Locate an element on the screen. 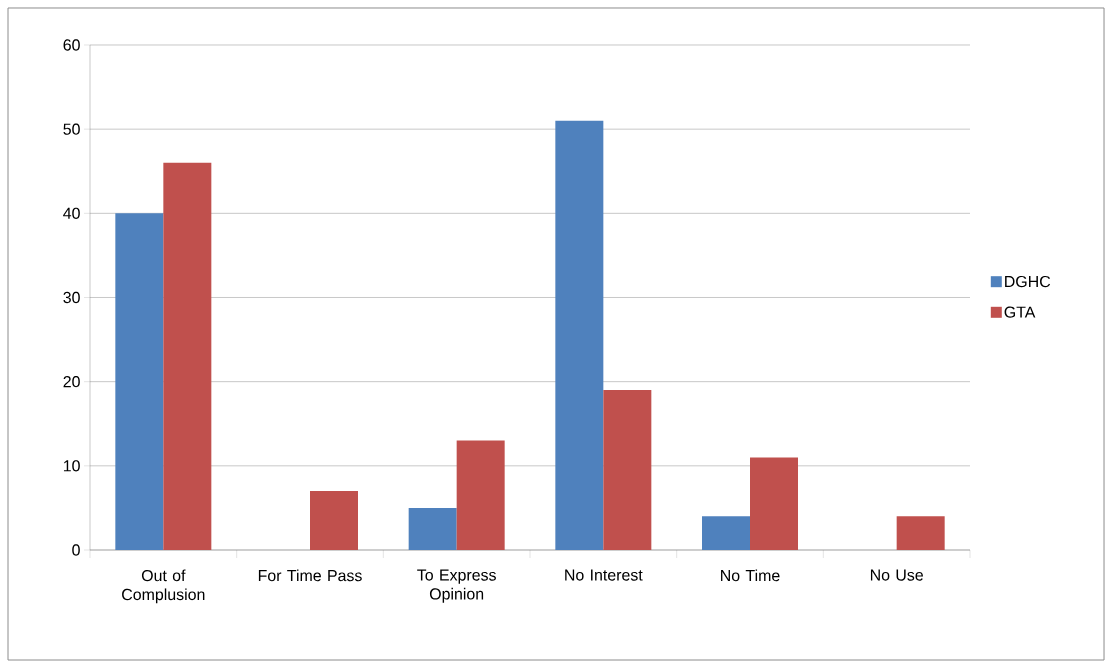  y-tick-label: 60 is located at coordinates (71, 45).